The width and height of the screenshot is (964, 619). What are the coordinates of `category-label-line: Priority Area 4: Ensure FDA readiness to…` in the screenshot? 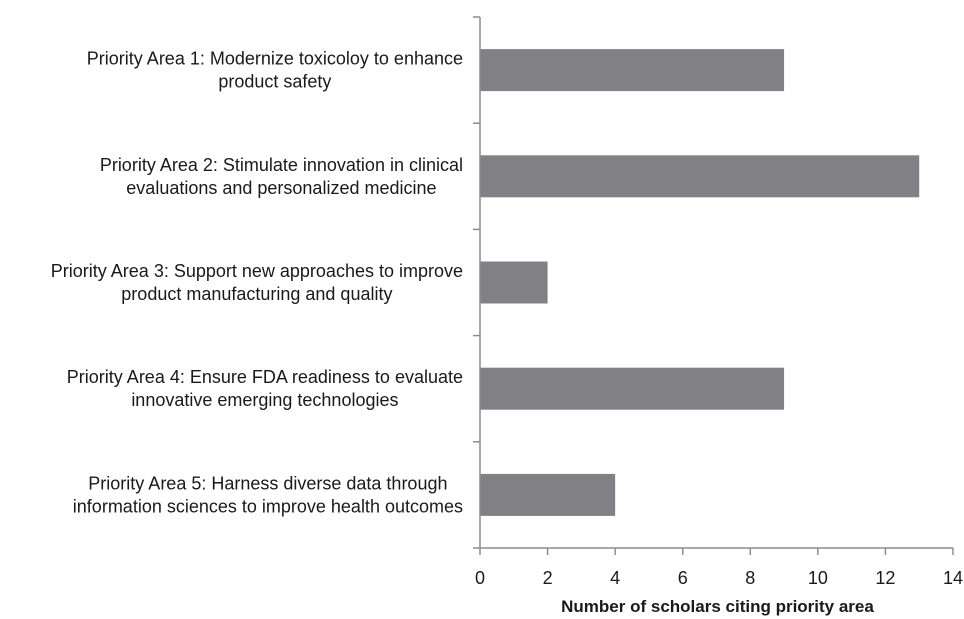 It's located at (265, 377).